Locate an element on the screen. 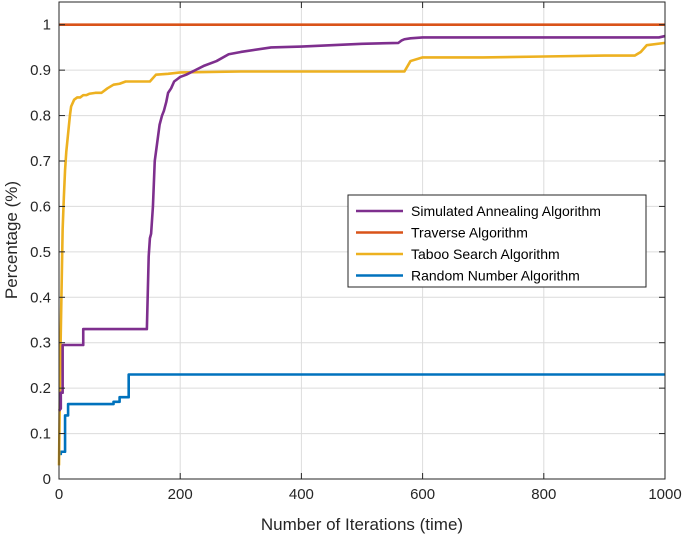 The height and width of the screenshot is (538, 685). x-tick-label: 200 is located at coordinates (180, 494).